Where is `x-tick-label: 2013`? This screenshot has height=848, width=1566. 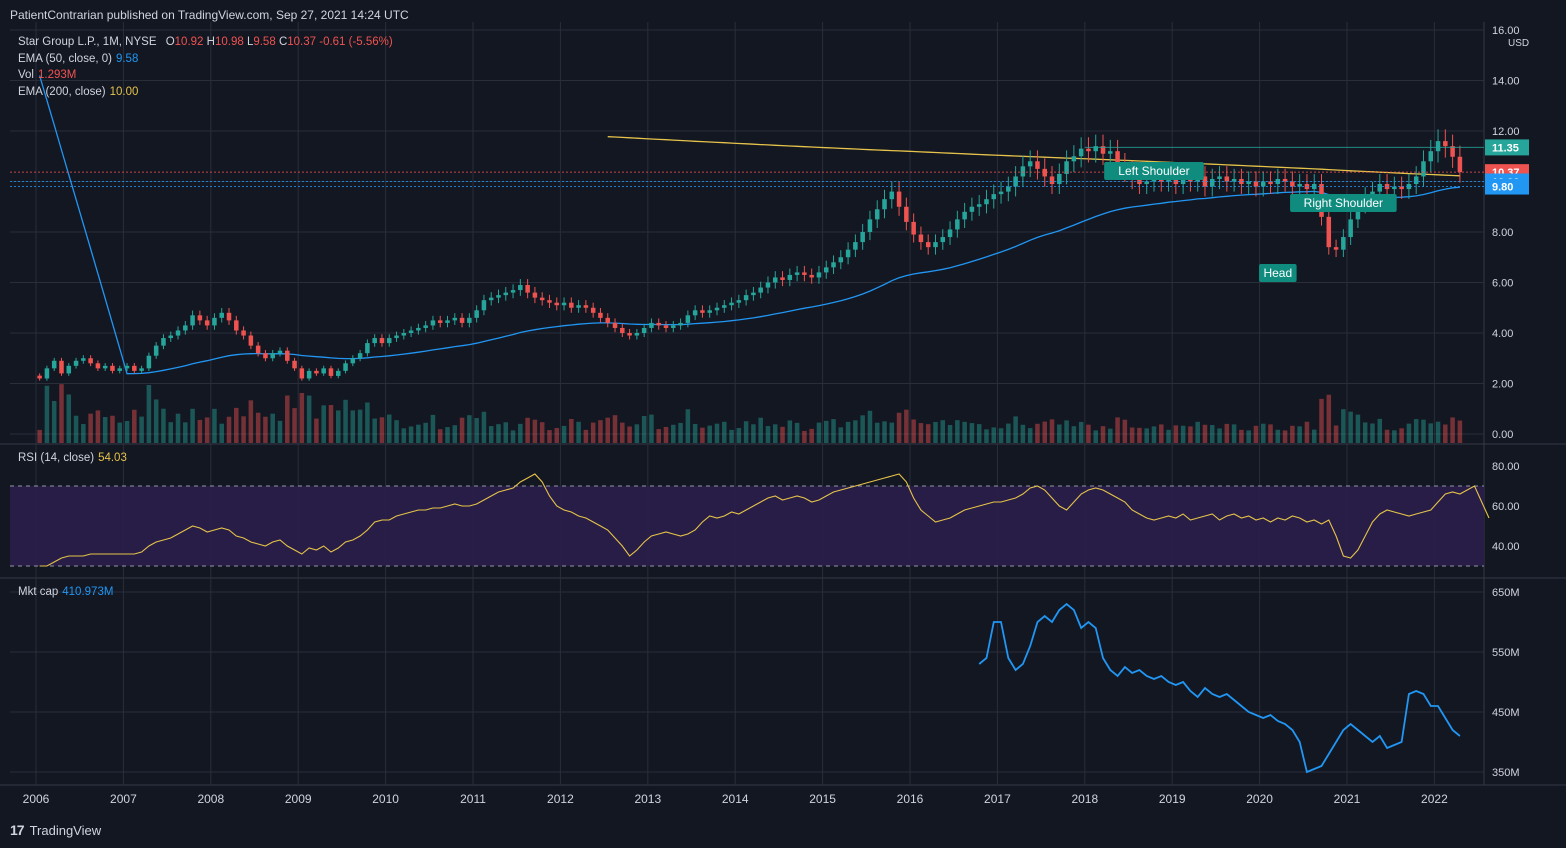 x-tick-label: 2013 is located at coordinates (647, 799).